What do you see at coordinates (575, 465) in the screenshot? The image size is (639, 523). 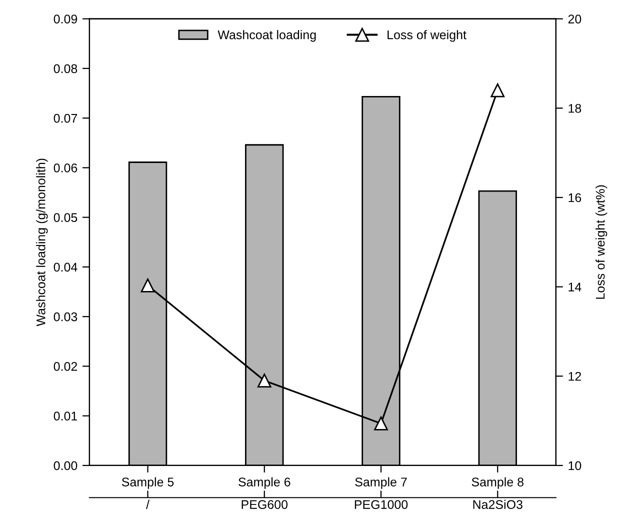 I see `y2-tick-label: 10` at bounding box center [575, 465].